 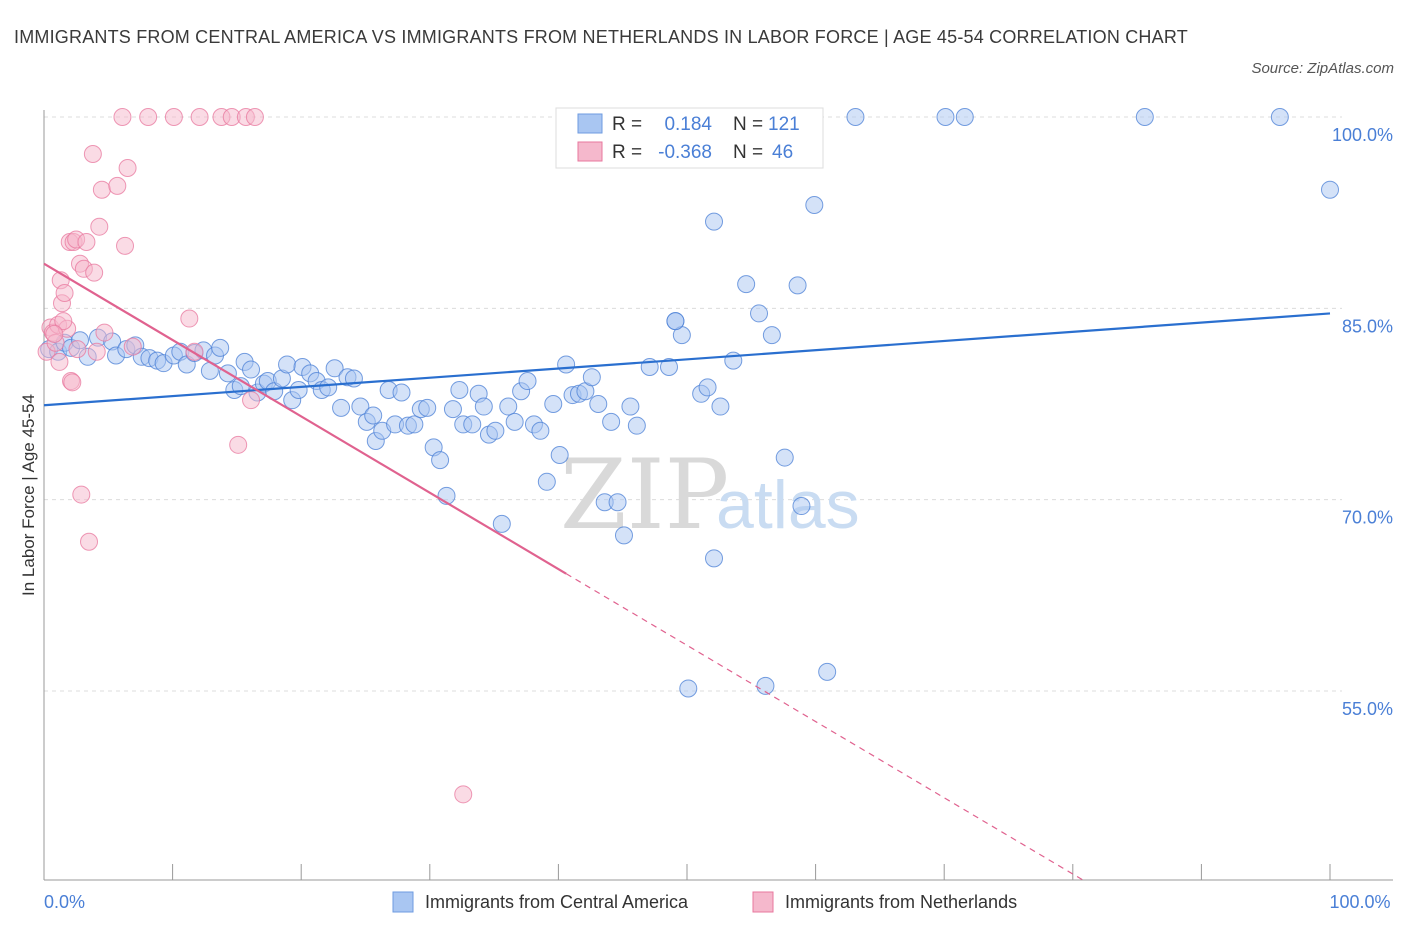 What do you see at coordinates (1359, 902) in the screenshot?
I see `x-tick-label-1: 100.0%` at bounding box center [1359, 902].